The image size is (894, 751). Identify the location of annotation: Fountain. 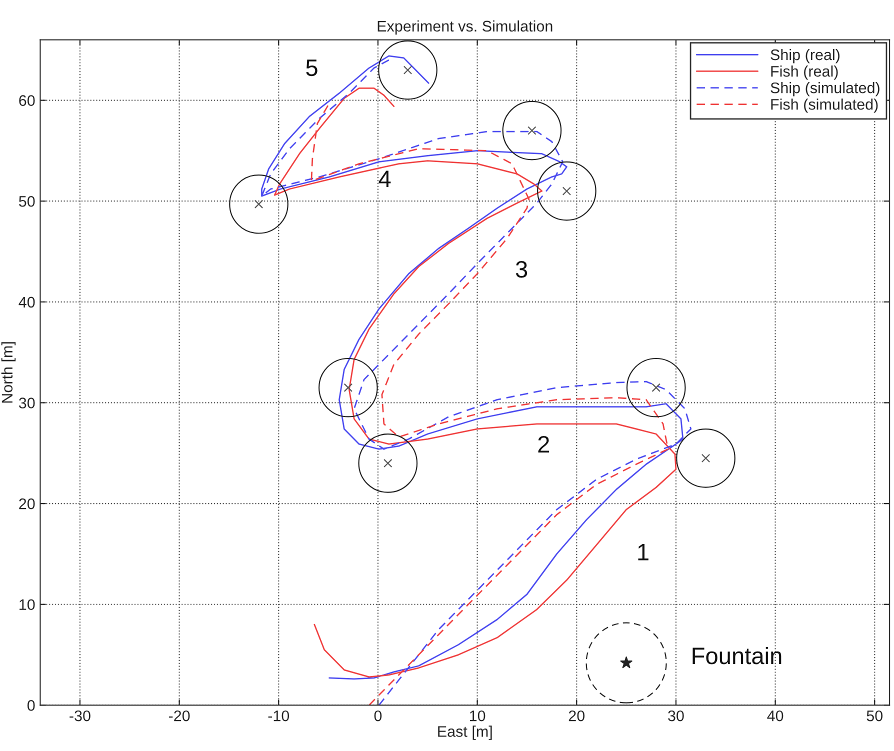
(737, 655).